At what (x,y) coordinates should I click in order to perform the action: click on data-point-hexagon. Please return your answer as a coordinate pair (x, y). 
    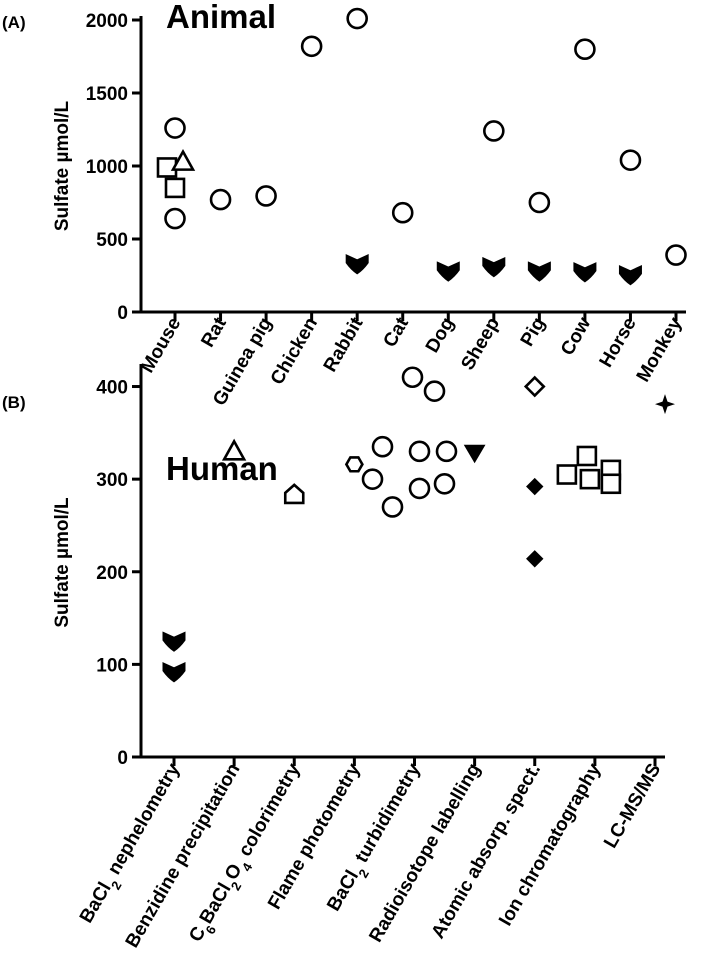
    Looking at the image, I should click on (354, 464).